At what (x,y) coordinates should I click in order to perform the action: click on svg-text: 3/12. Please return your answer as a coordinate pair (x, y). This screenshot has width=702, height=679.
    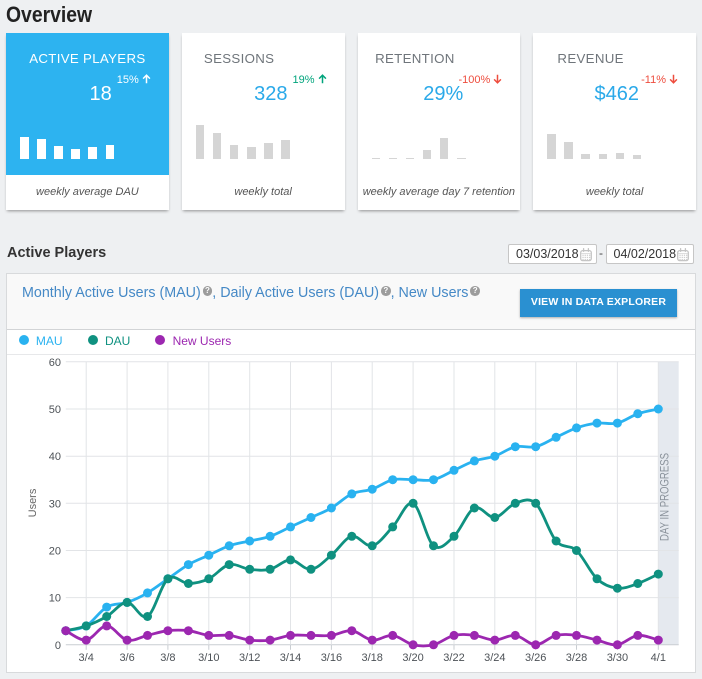
    Looking at the image, I should click on (249, 658).